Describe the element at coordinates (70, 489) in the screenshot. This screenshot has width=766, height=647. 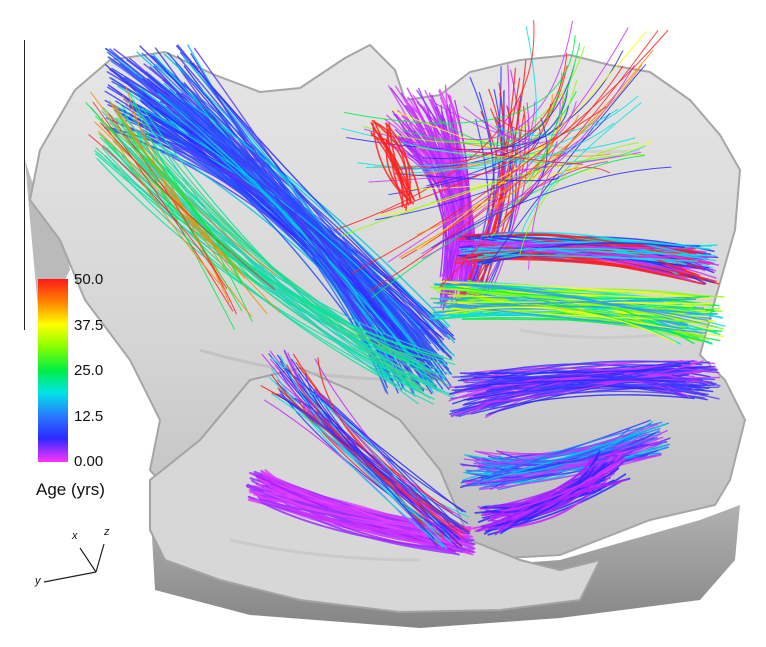
I see `legend-title: Age (yrs)` at that location.